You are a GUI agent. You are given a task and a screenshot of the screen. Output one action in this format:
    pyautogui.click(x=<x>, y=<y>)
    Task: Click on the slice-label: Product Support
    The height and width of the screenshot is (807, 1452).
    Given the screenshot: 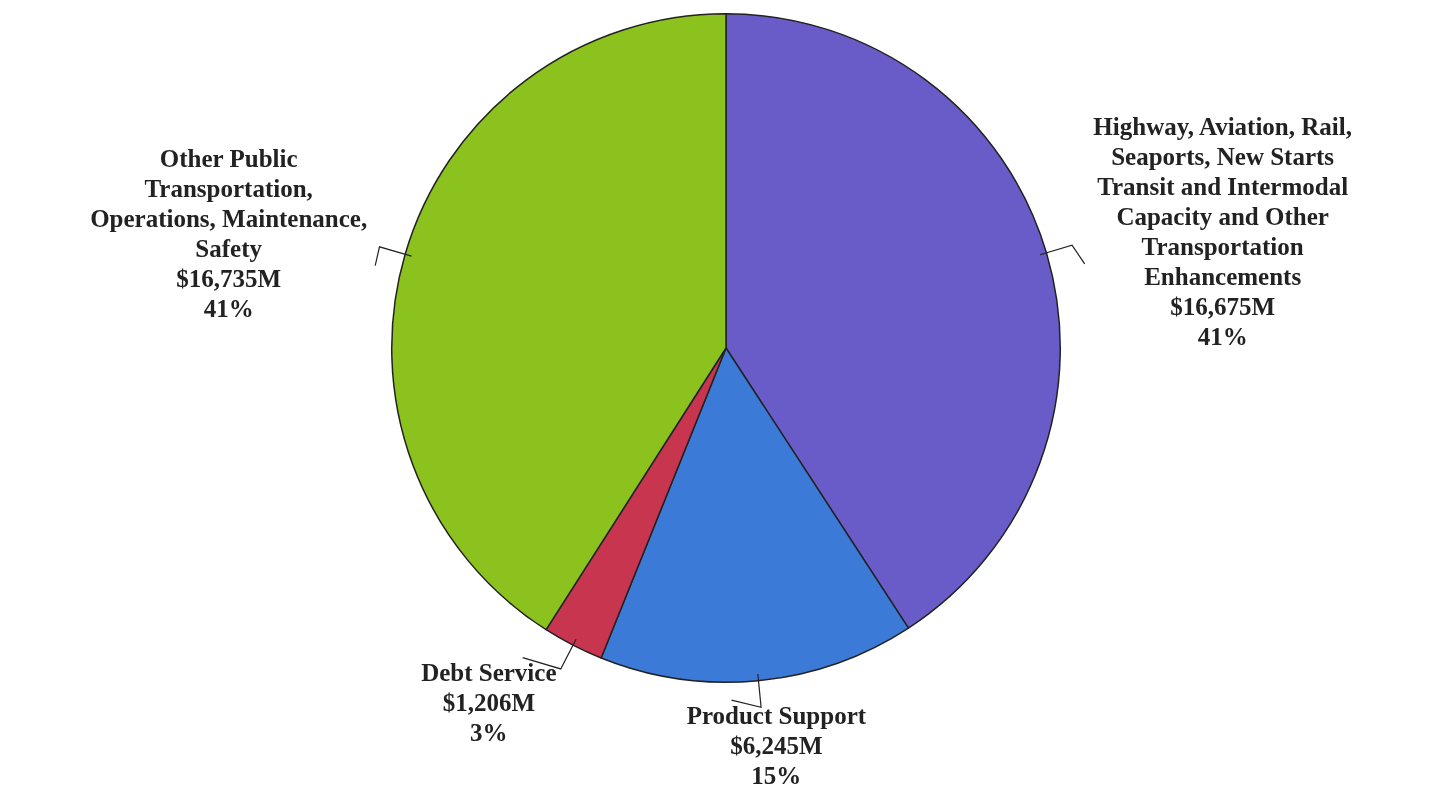 What is the action you would take?
    pyautogui.click(x=776, y=715)
    